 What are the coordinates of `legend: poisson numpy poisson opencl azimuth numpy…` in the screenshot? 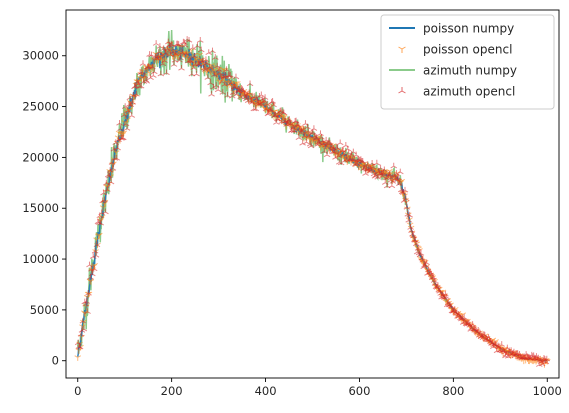 It's located at (467, 62).